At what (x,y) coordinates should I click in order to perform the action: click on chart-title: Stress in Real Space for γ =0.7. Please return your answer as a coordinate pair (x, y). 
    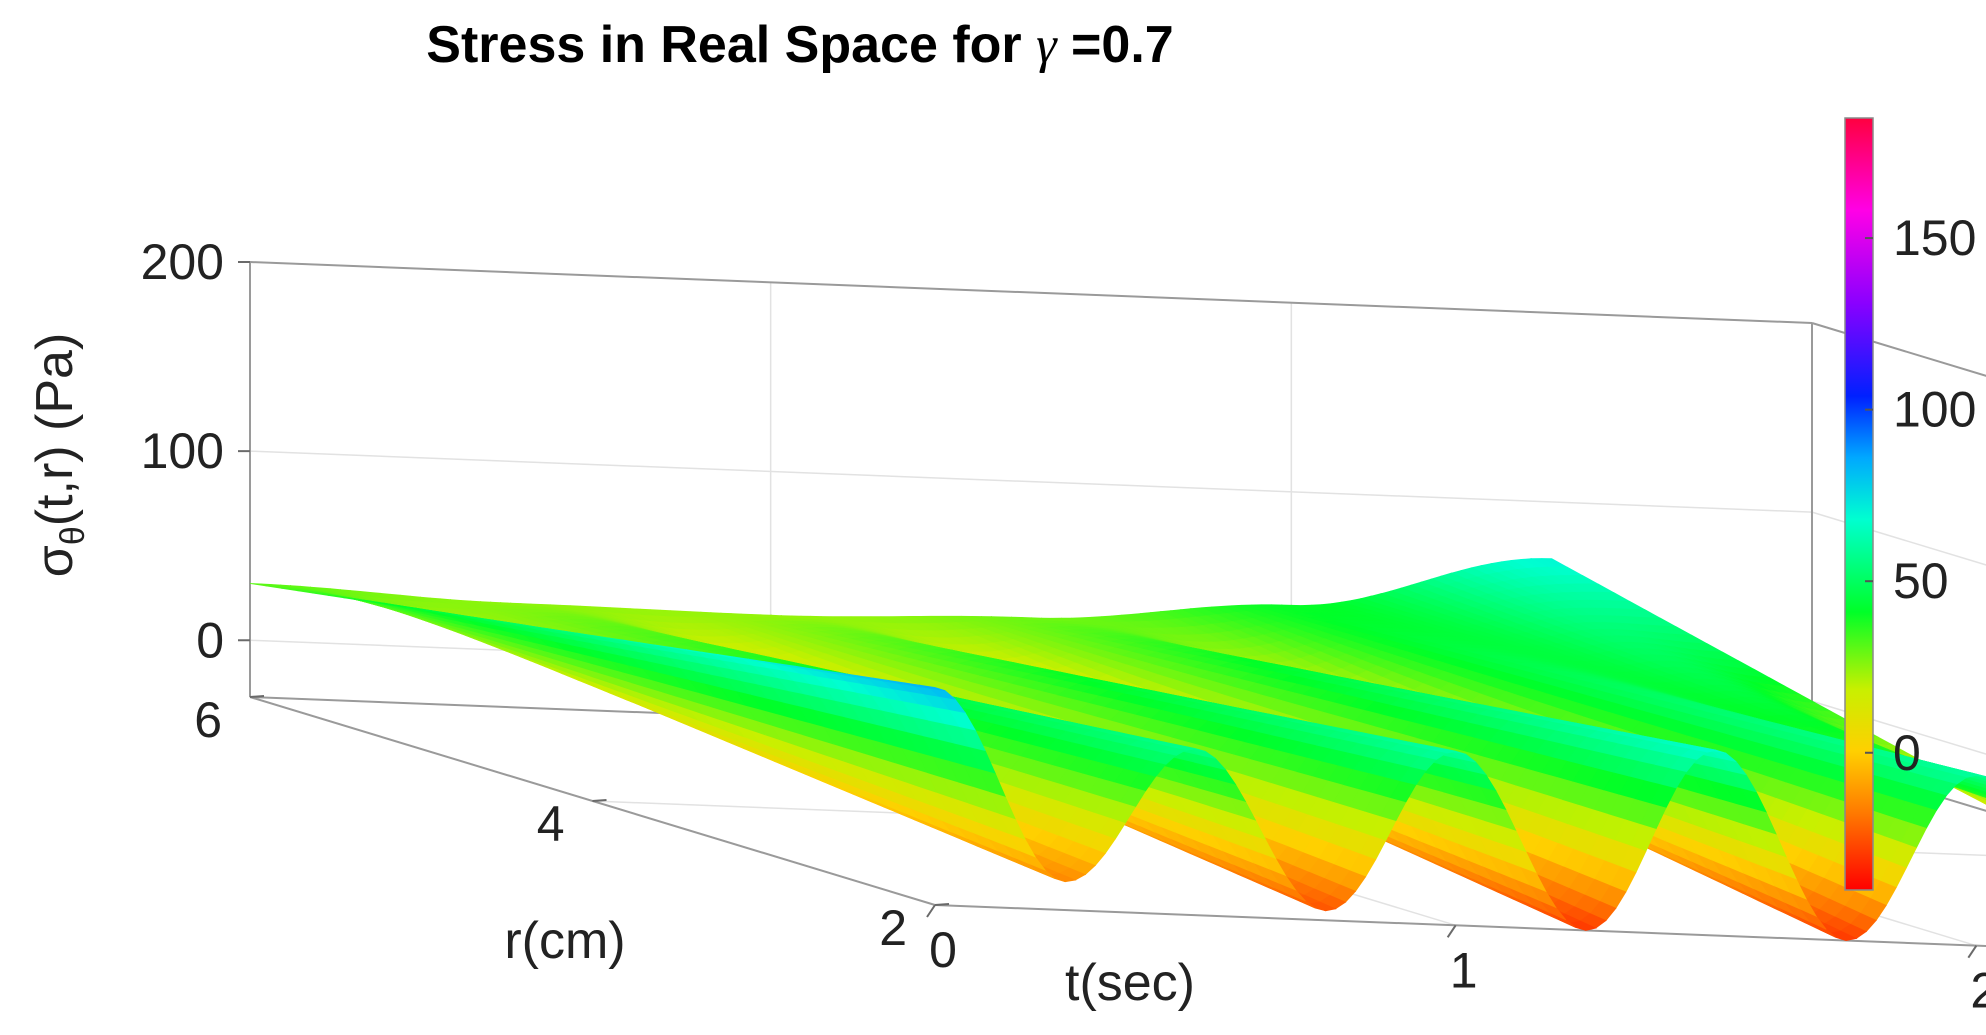
    Looking at the image, I should click on (799, 45).